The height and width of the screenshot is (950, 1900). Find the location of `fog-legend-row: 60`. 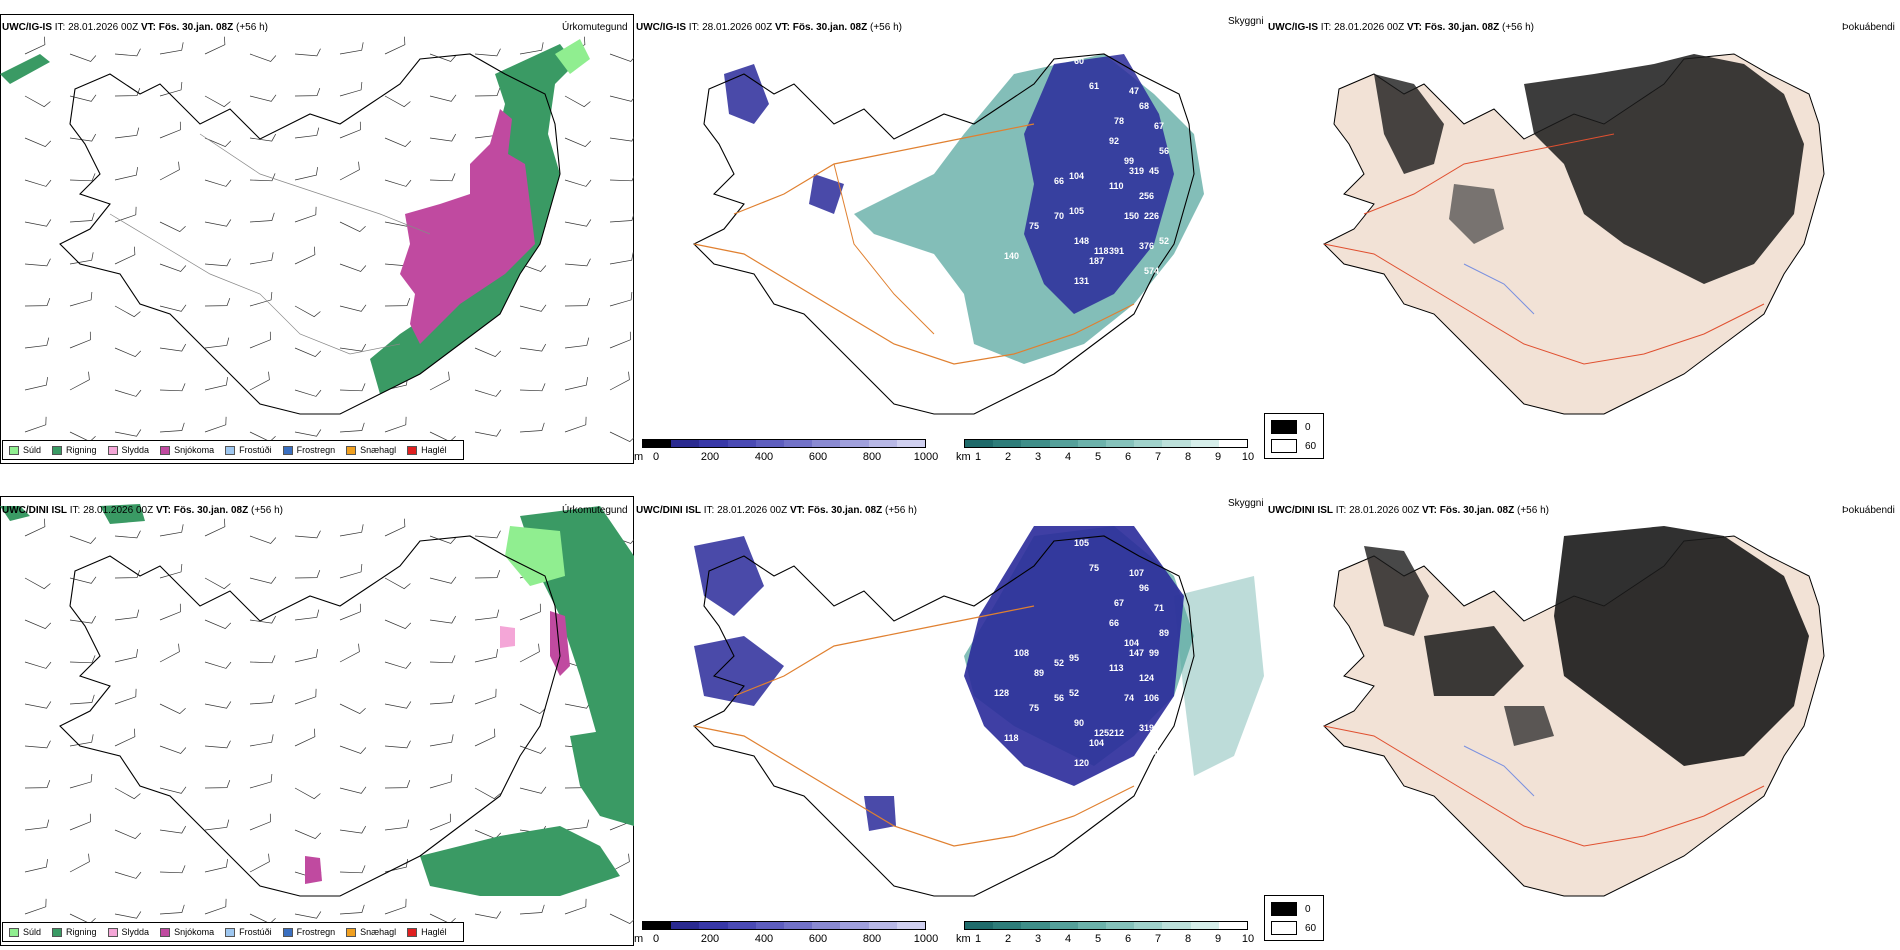

fog-legend-row: 60 is located at coordinates (1293, 928).